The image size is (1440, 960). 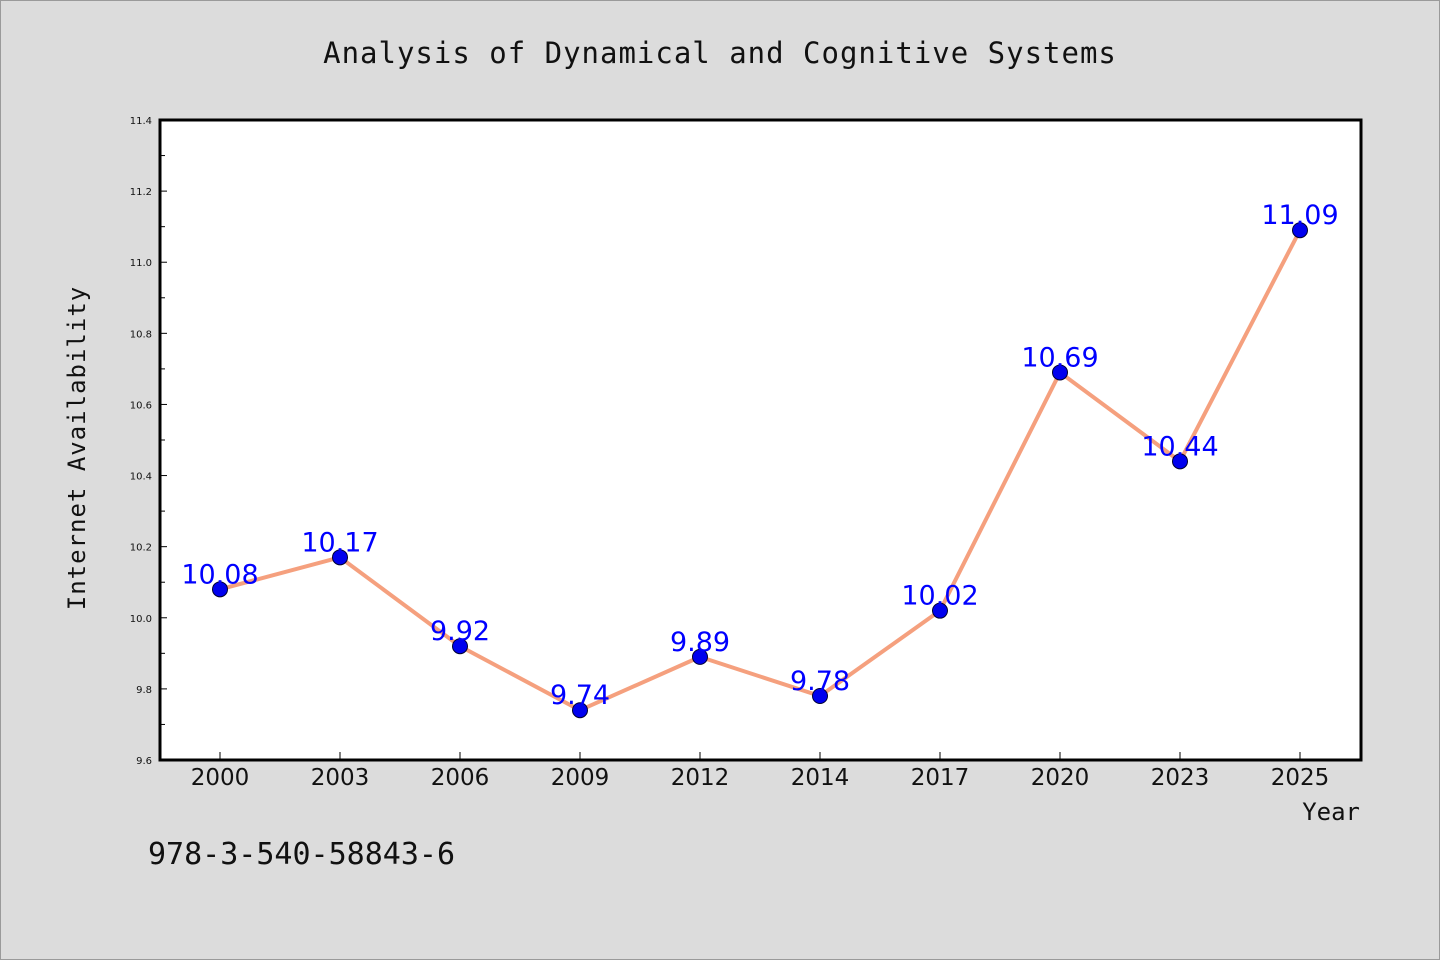 I want to click on y-tick-label: 9.8, so click(x=144, y=690).